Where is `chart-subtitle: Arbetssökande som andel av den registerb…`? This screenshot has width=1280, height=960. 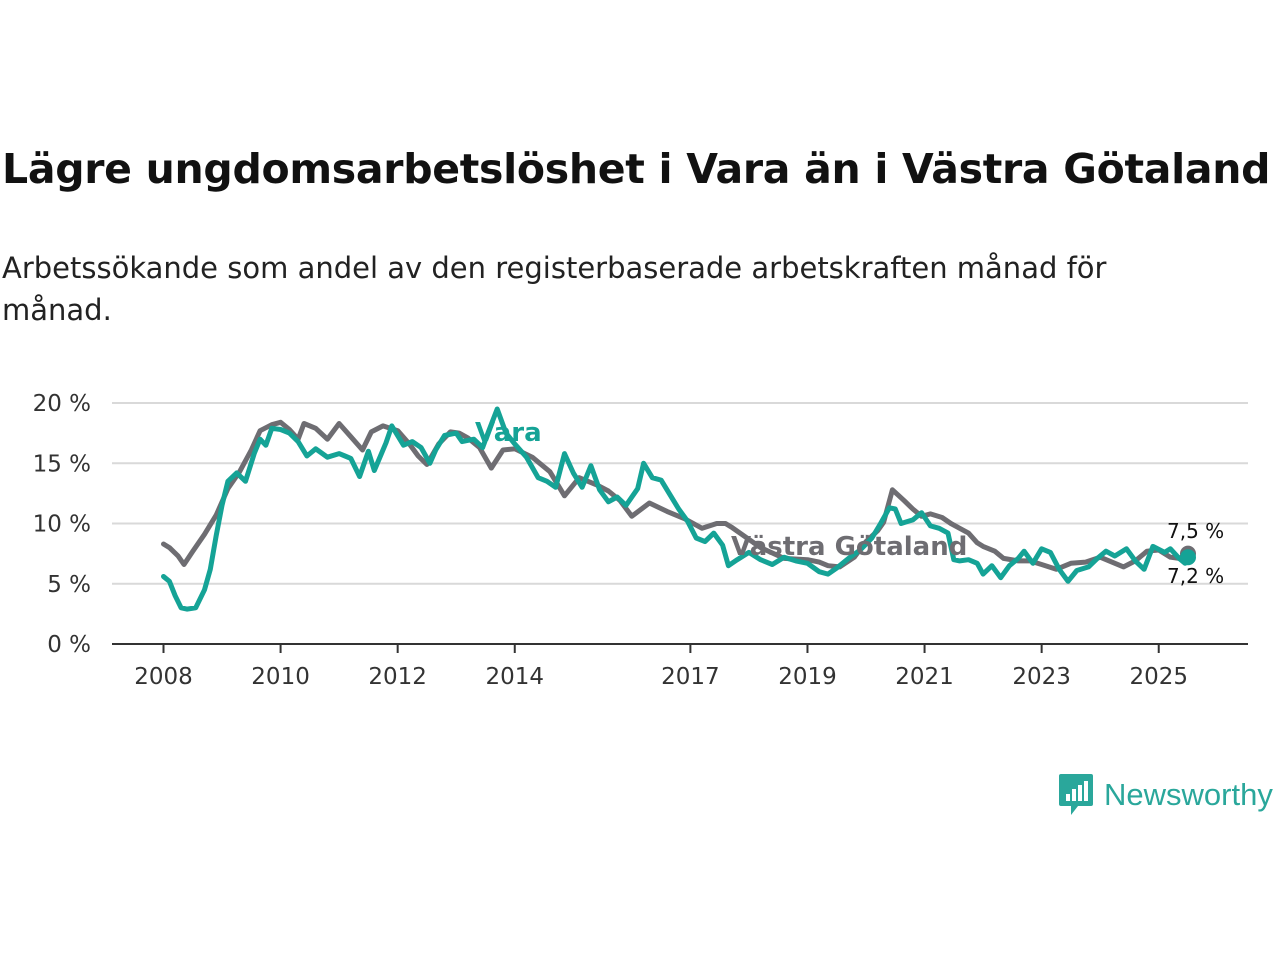
chart-subtitle: Arbetssökande som andel av den registerb… is located at coordinates (554, 289).